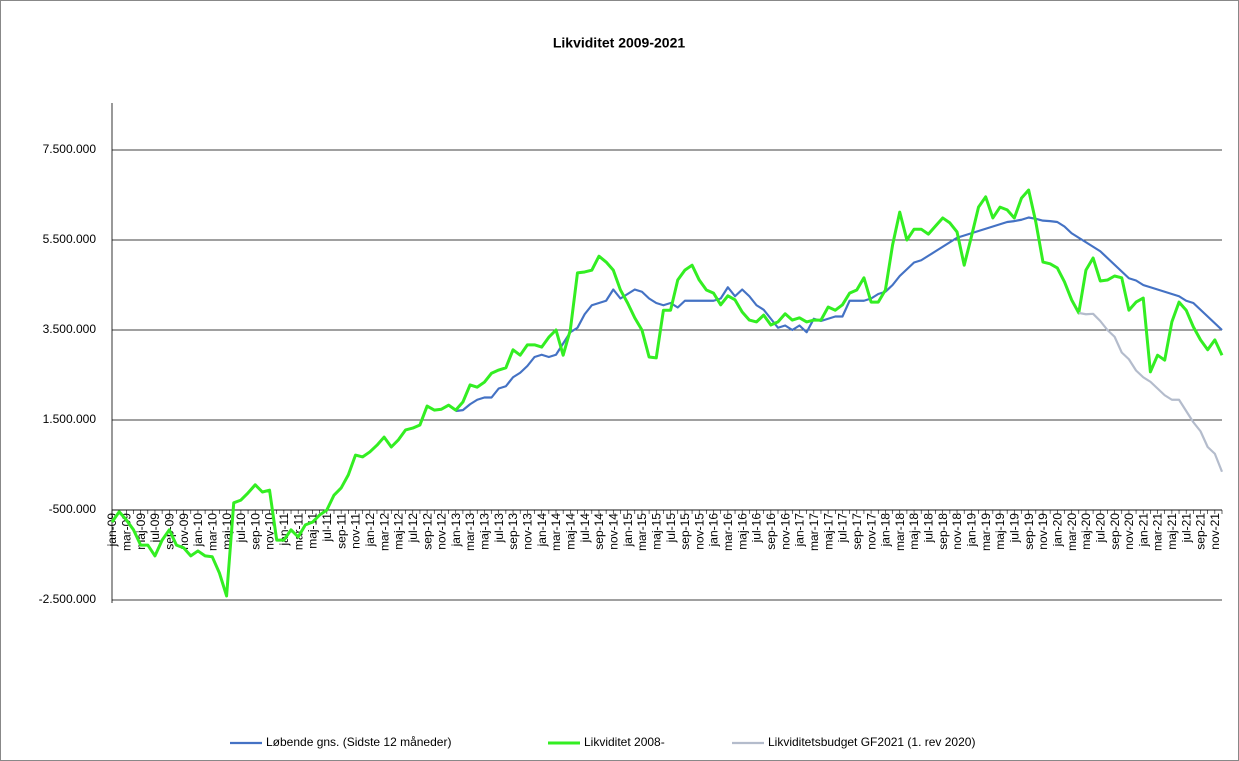 The image size is (1239, 761). What do you see at coordinates (742, 531) in the screenshot?
I see `x-tick-label: maj-16` at bounding box center [742, 531].